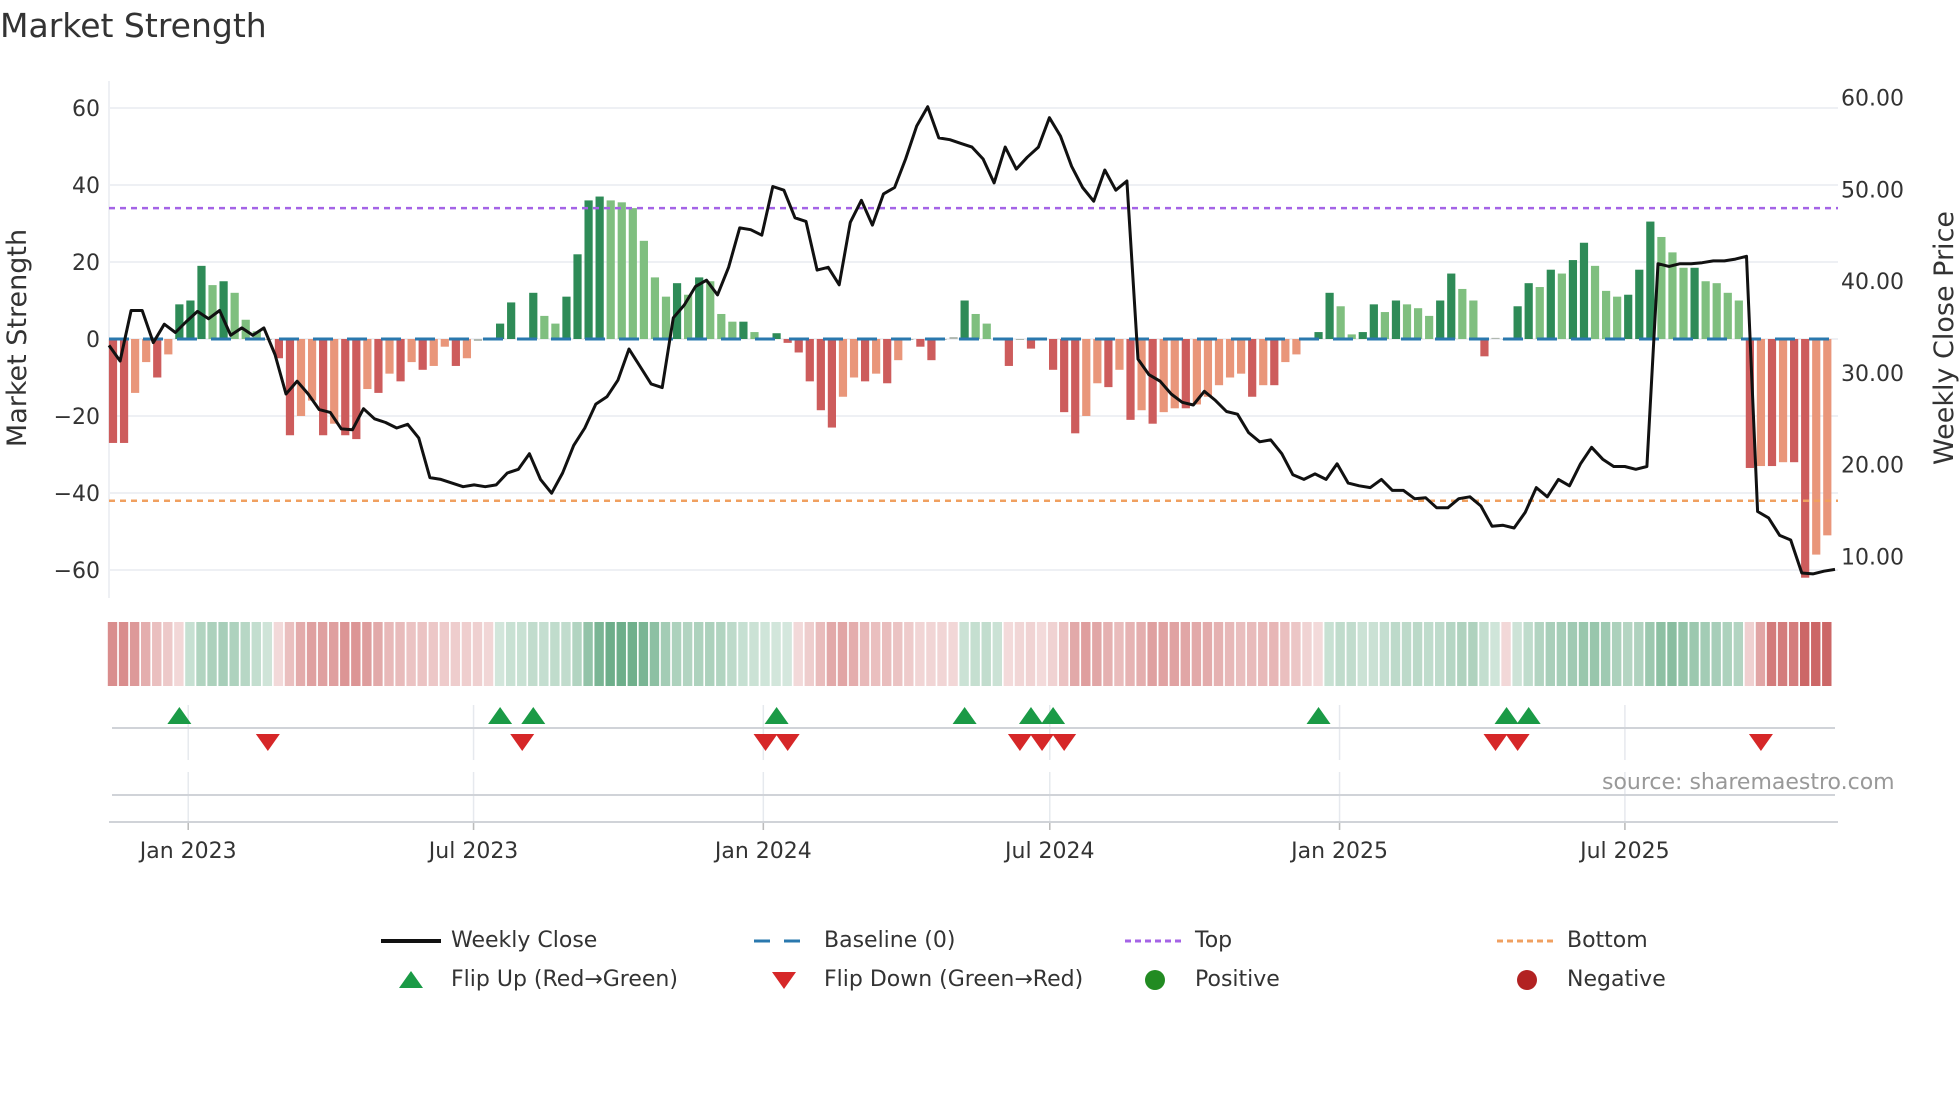  What do you see at coordinates (1572, 940) in the screenshot?
I see `legend-bottom: Bottom` at bounding box center [1572, 940].